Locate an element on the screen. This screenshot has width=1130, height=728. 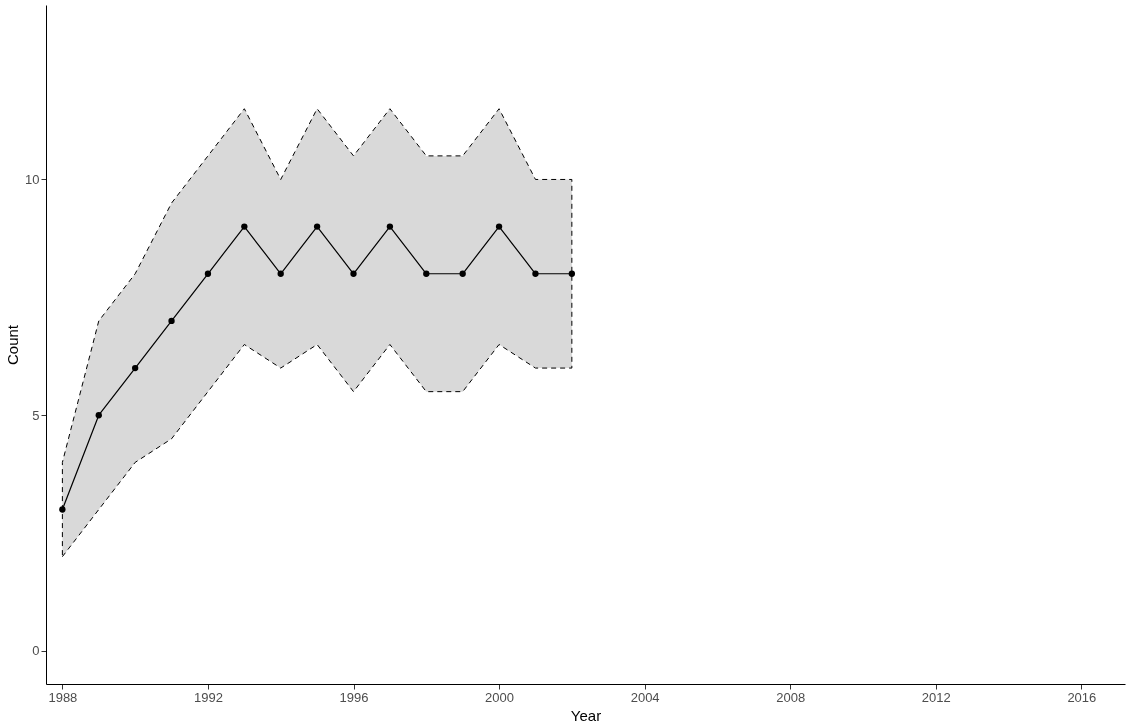
x-tick-label: 2004 is located at coordinates (645, 697).